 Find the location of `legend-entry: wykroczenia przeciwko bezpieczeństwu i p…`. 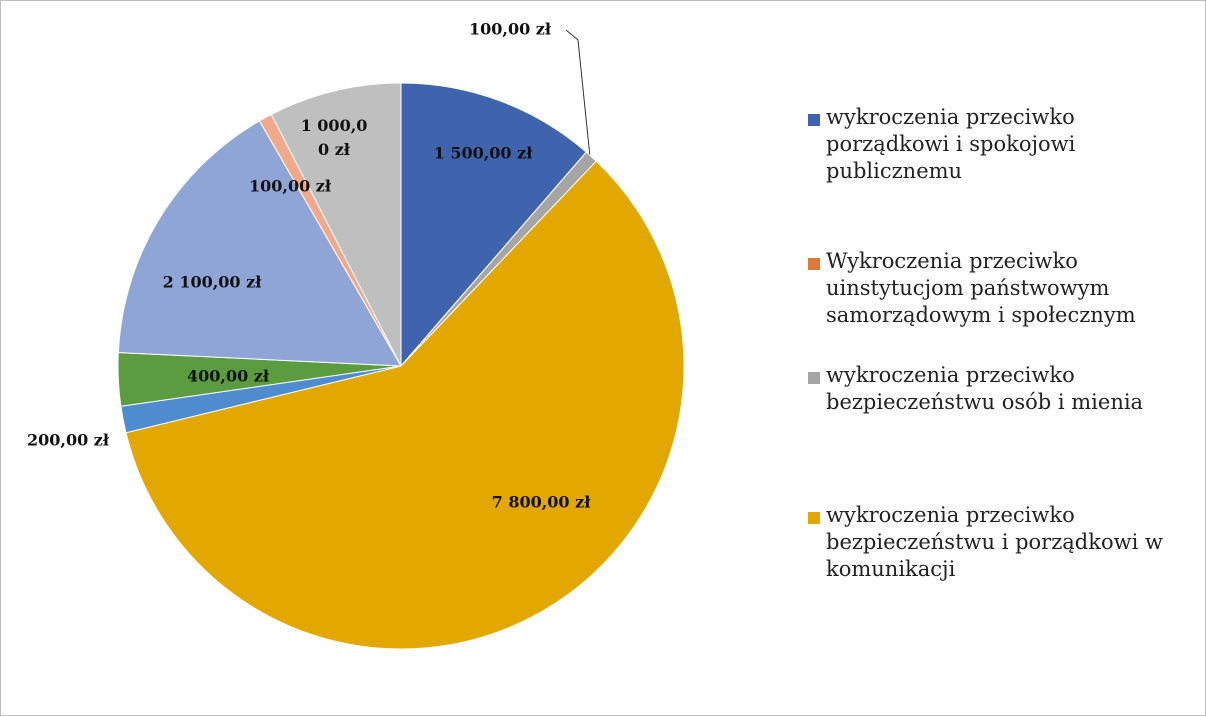

legend-entry: wykroczenia przeciwko bezpieczeństwu i p… is located at coordinates (994, 542).